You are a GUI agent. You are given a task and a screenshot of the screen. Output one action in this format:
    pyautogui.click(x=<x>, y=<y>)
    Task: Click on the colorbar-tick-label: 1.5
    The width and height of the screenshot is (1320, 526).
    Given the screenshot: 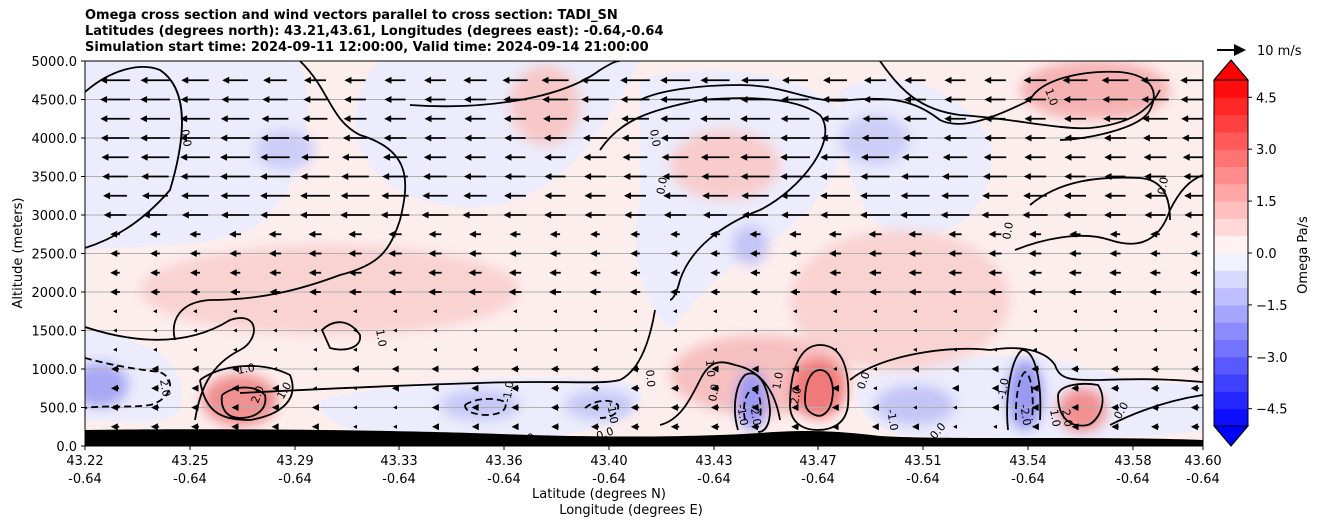 What is the action you would take?
    pyautogui.click(x=1266, y=202)
    